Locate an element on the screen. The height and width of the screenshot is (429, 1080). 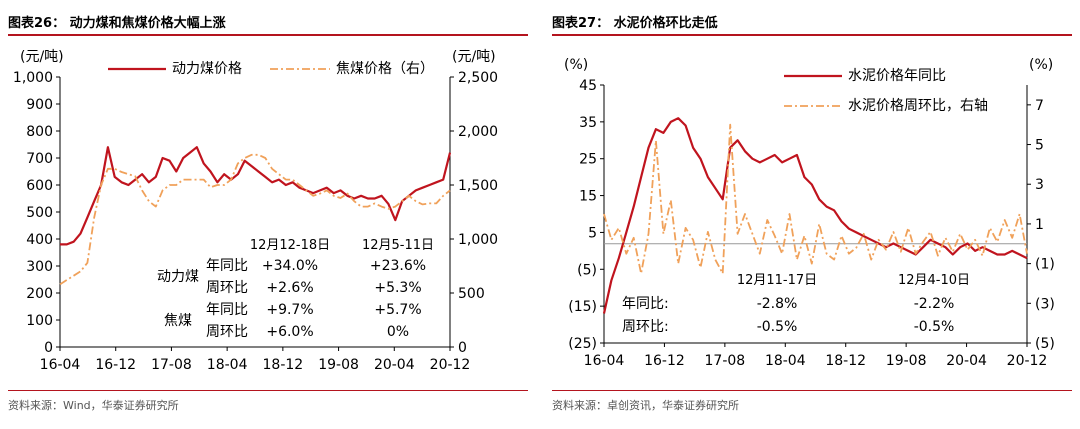
y2-tick-label: 7 is located at coordinates (1039, 106).